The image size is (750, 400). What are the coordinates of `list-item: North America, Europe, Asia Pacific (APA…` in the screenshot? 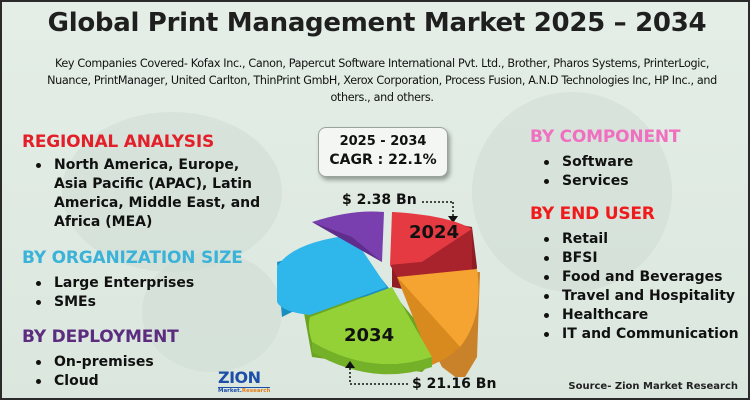 It's located at (147, 194).